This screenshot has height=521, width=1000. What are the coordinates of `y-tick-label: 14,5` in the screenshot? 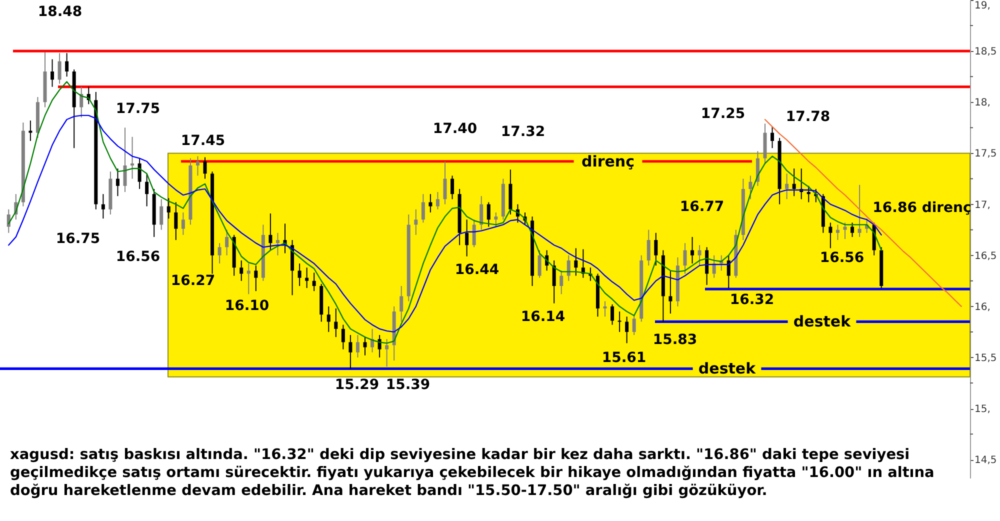 It's located at (985, 460).